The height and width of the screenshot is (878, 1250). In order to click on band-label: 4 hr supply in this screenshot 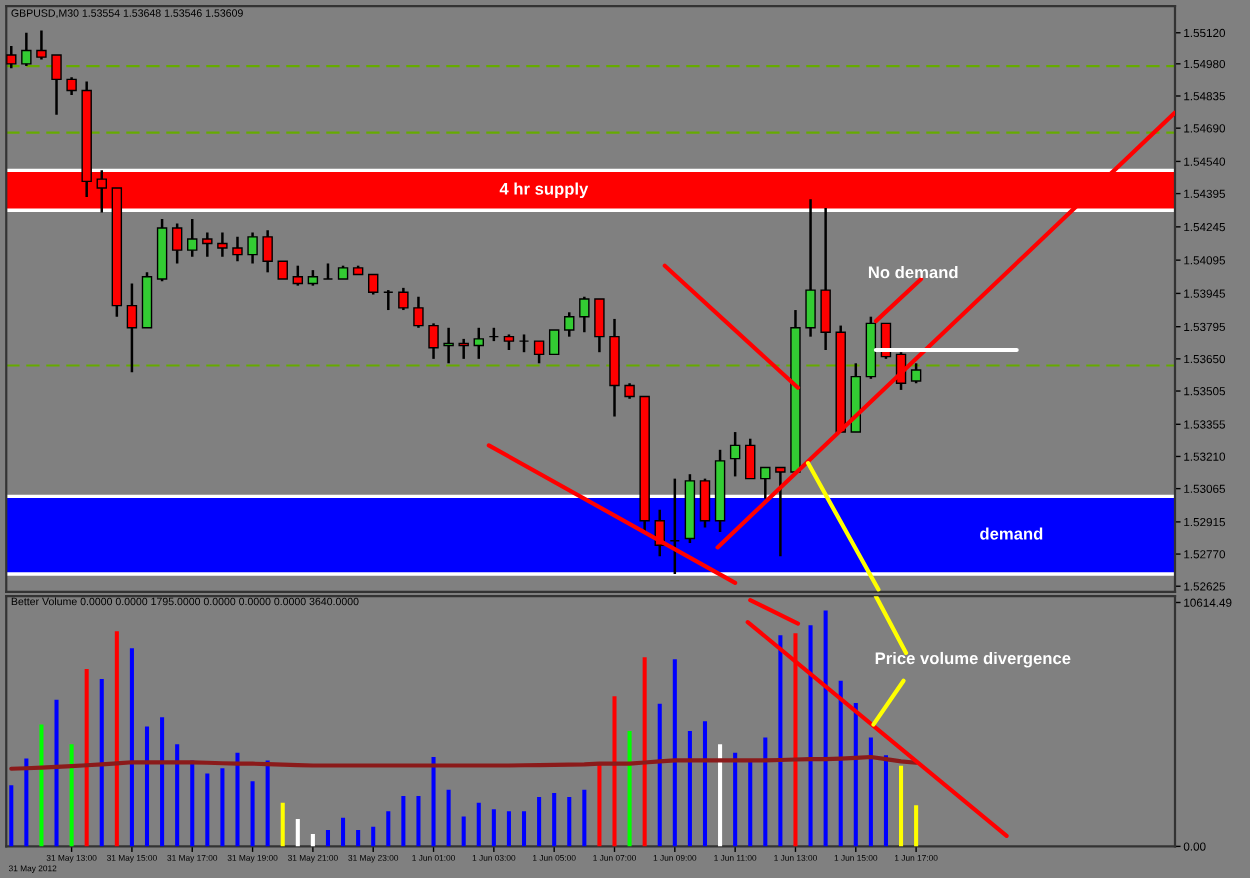, I will do `click(544, 190)`.